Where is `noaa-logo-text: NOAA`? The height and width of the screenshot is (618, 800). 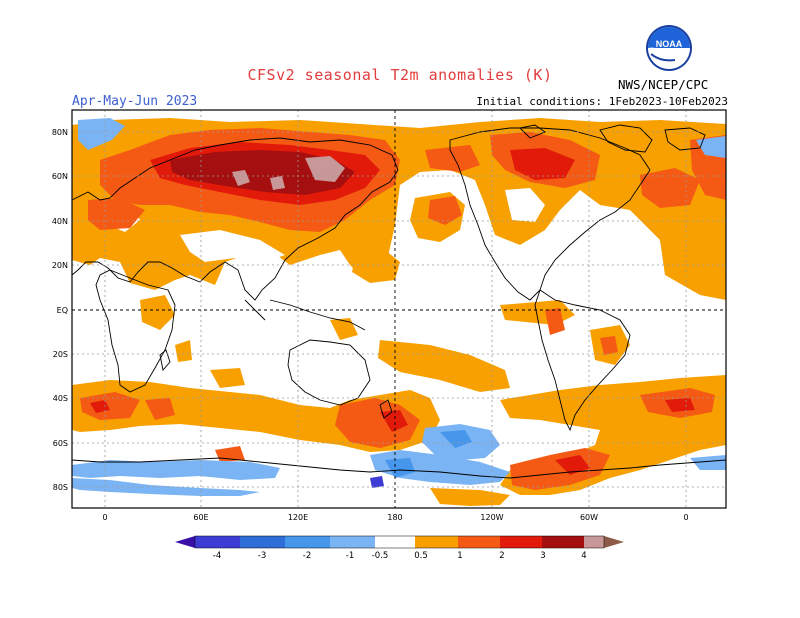
noaa-logo-text: NOAA is located at coordinates (669, 44).